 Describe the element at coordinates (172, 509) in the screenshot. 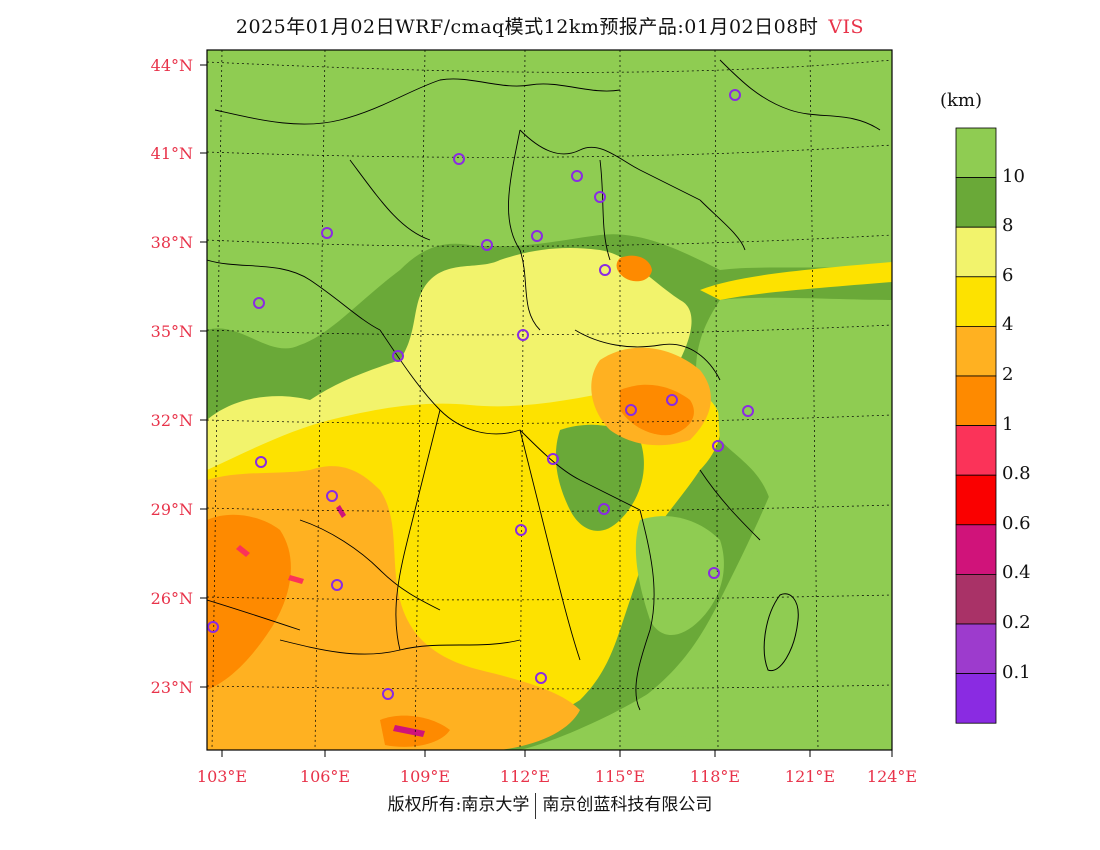

I see `lat-tick-label: 29°N` at that location.